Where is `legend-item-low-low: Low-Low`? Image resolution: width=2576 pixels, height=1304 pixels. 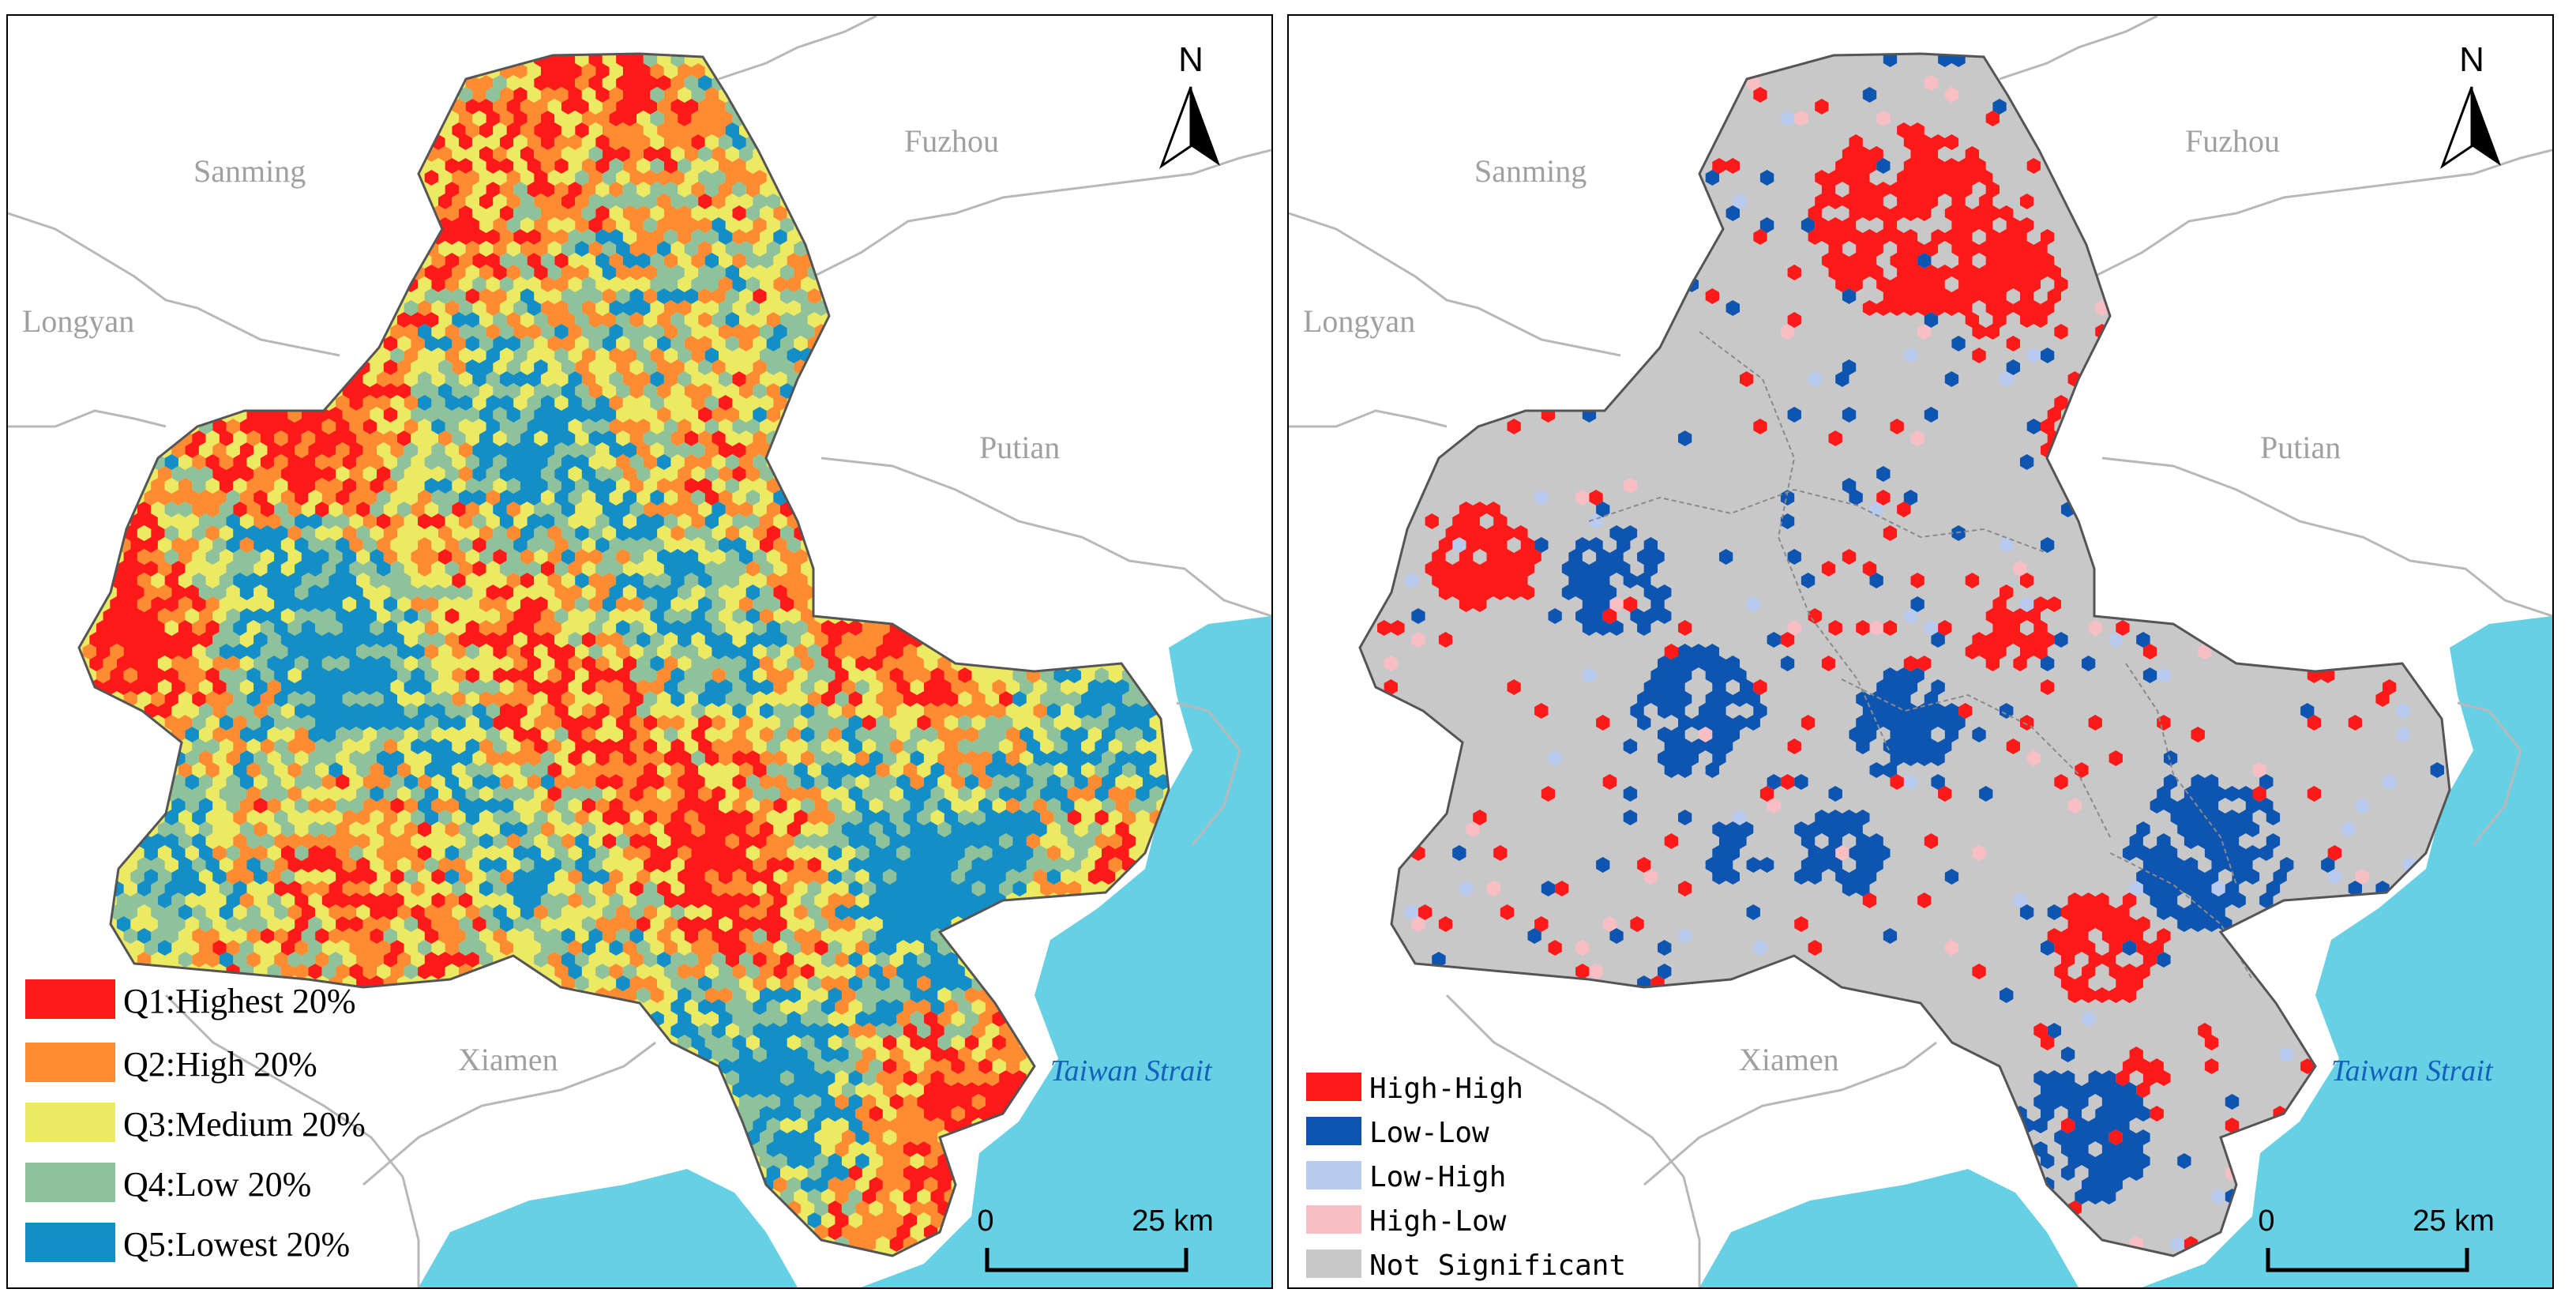 legend-item-low-low: Low-Low is located at coordinates (1397, 1133).